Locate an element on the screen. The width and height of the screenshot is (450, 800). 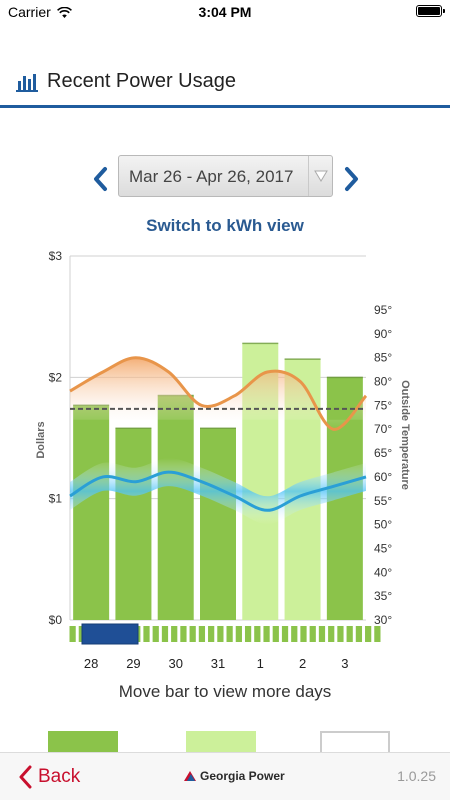
app-version: 1.0.25 is located at coordinates (416, 776).